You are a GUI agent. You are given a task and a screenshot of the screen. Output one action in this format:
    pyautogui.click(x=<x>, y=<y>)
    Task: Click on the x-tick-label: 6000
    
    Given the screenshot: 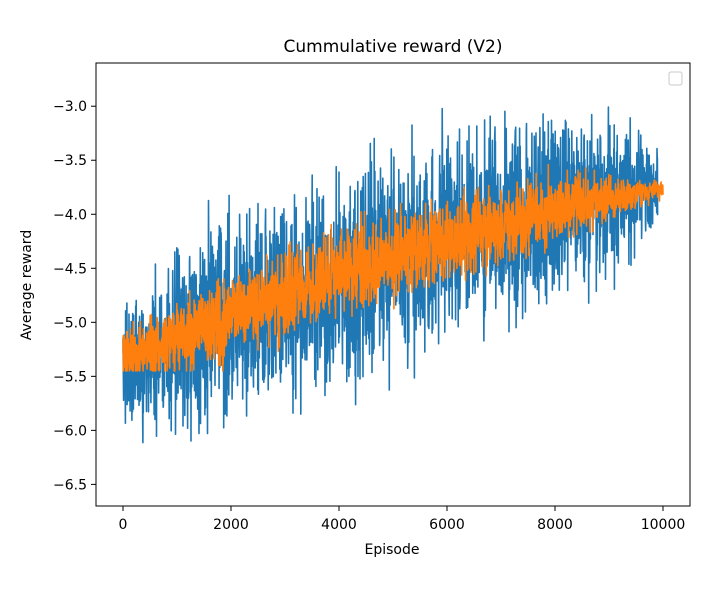 What is the action you would take?
    pyautogui.click(x=447, y=525)
    